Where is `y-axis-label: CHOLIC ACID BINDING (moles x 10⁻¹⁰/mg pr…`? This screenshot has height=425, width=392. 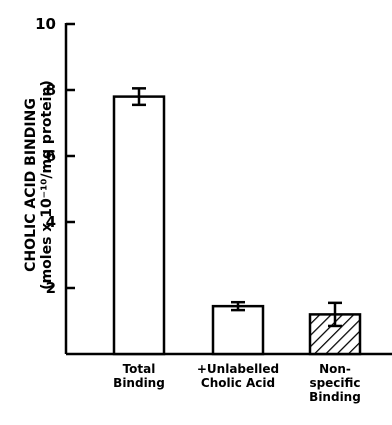
y-axis-label: CHOLIC ACID BINDING (moles x 10⁻¹⁰/mg pr… is located at coordinates (39, 185).